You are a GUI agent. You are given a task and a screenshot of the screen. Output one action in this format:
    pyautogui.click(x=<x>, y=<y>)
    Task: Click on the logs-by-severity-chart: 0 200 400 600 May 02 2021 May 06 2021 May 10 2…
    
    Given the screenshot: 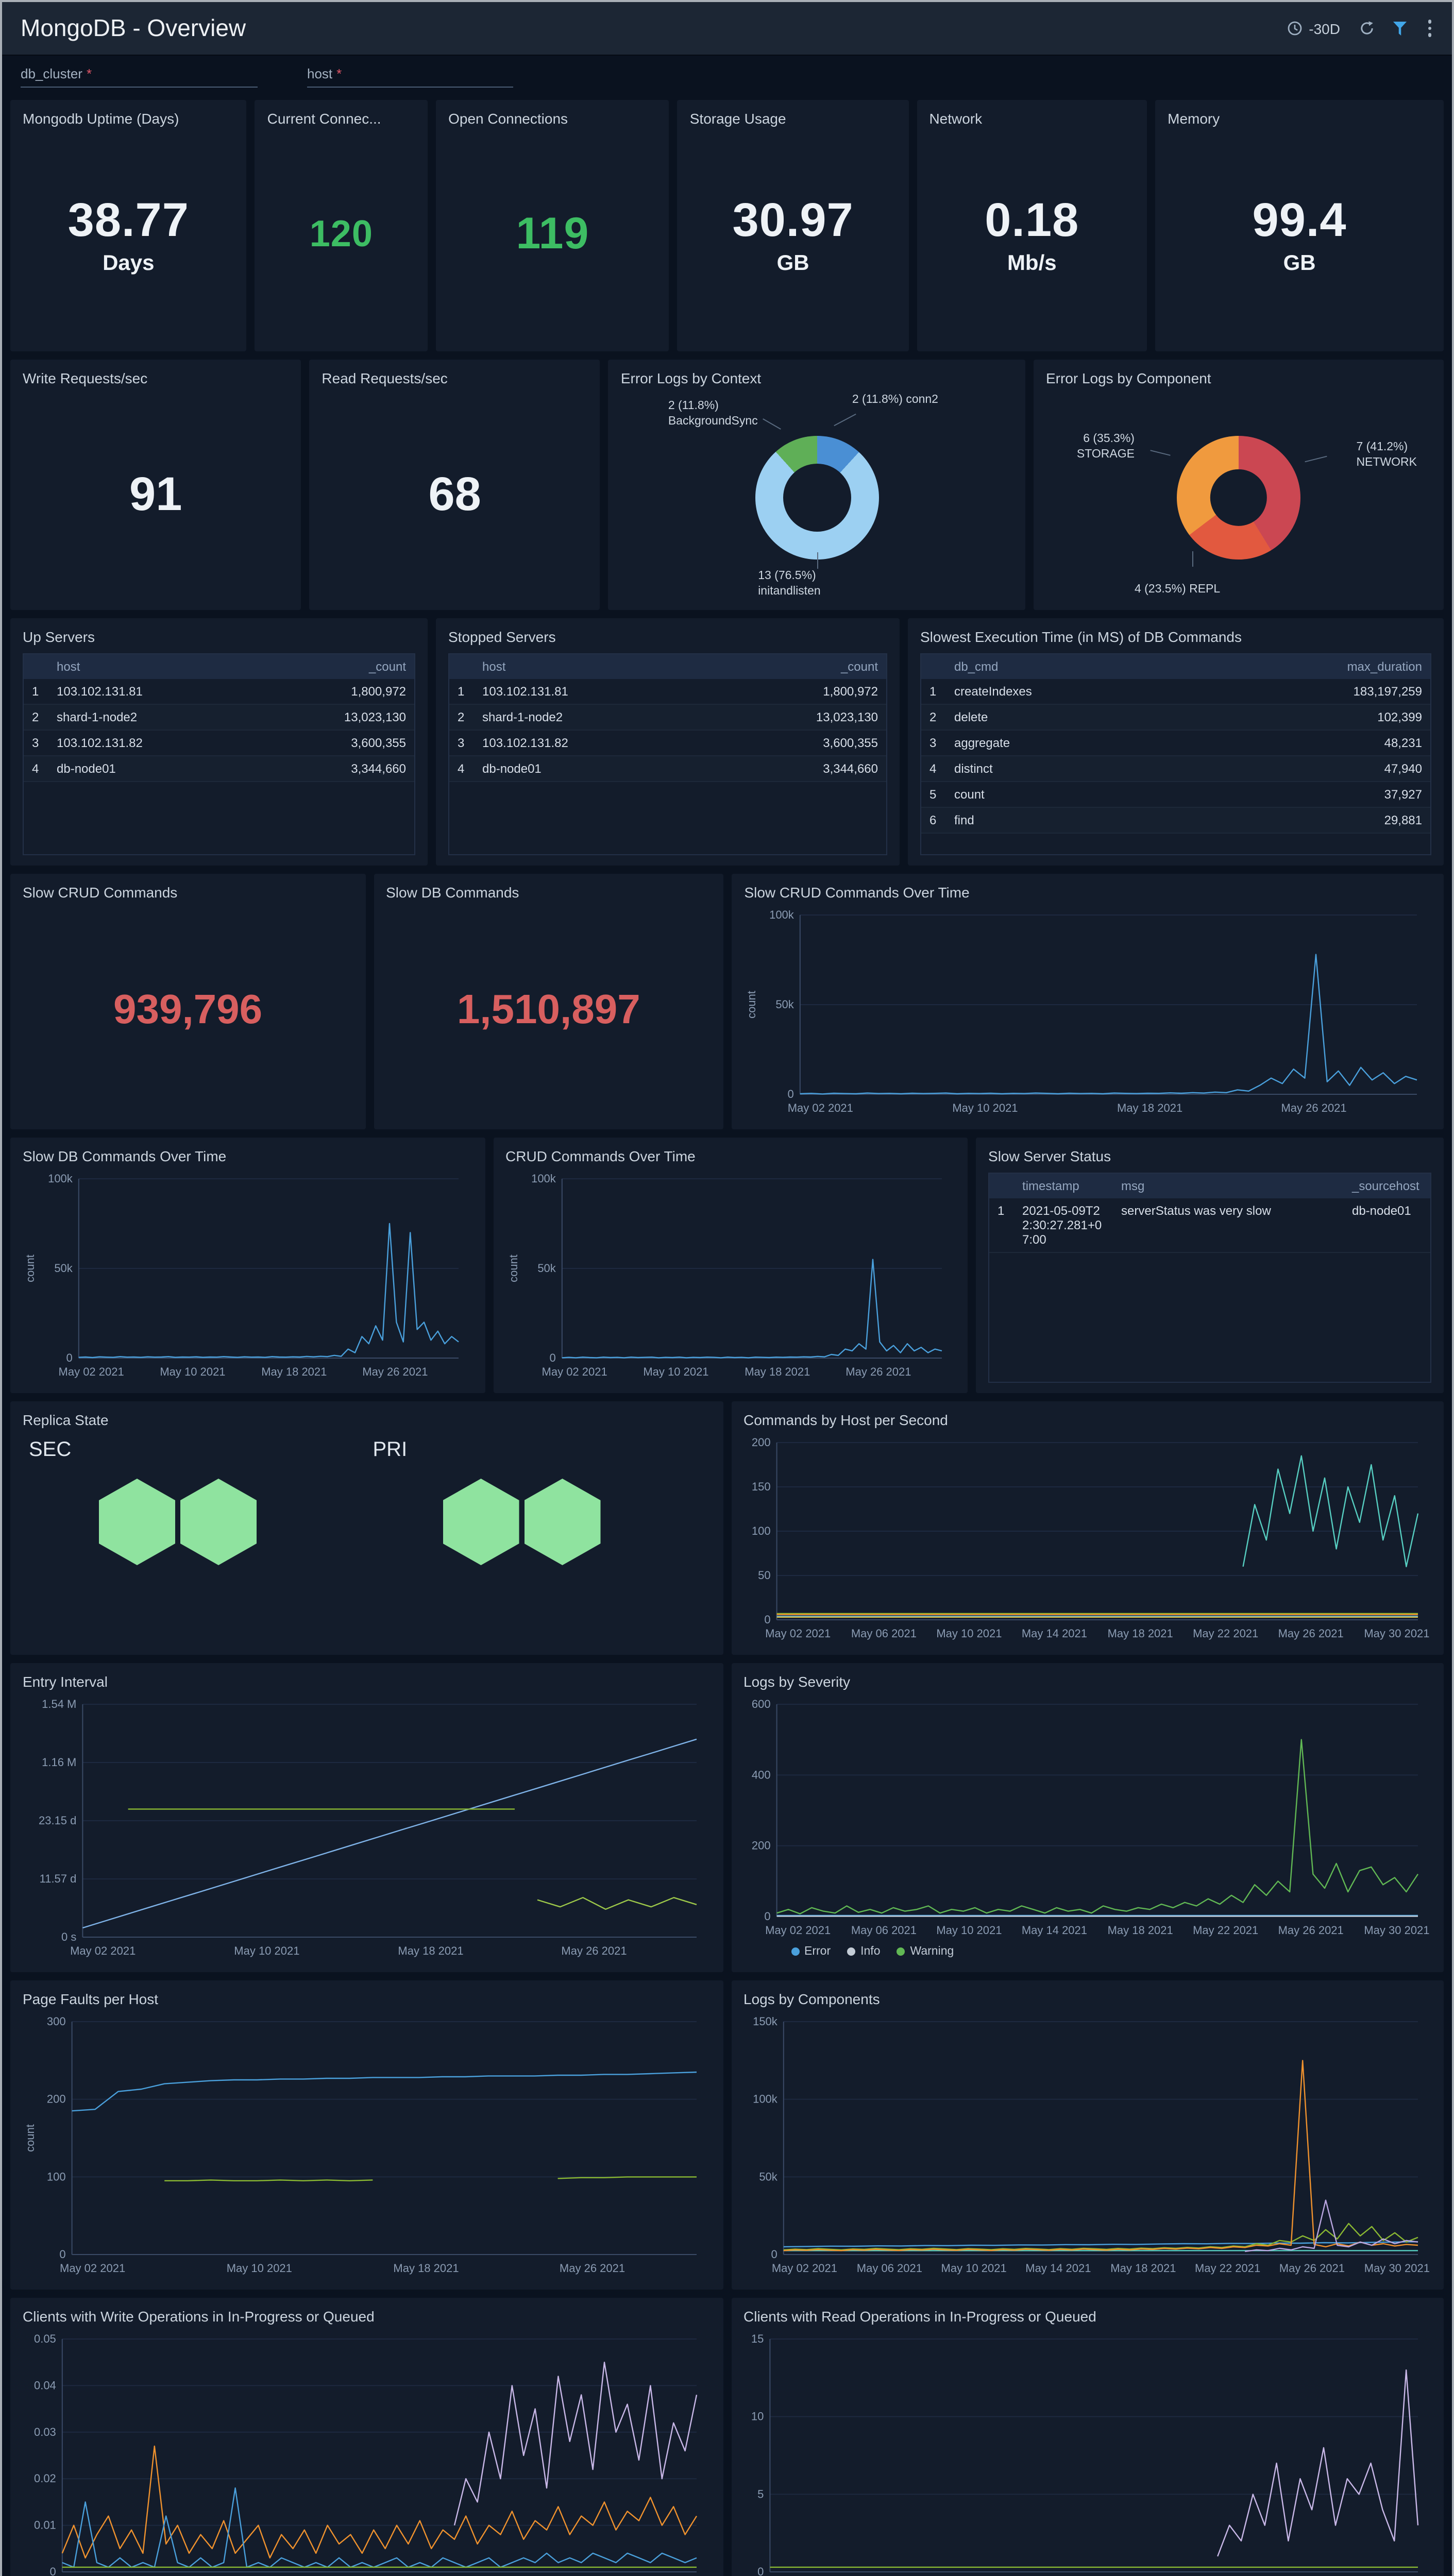 What is the action you would take?
    pyautogui.click(x=1087, y=1817)
    